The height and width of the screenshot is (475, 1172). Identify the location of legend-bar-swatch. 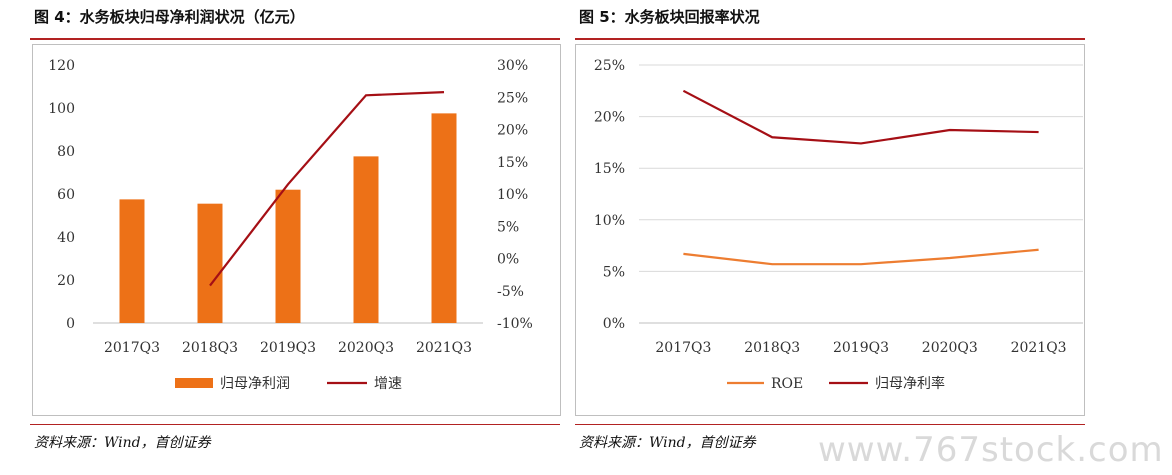
(194, 383).